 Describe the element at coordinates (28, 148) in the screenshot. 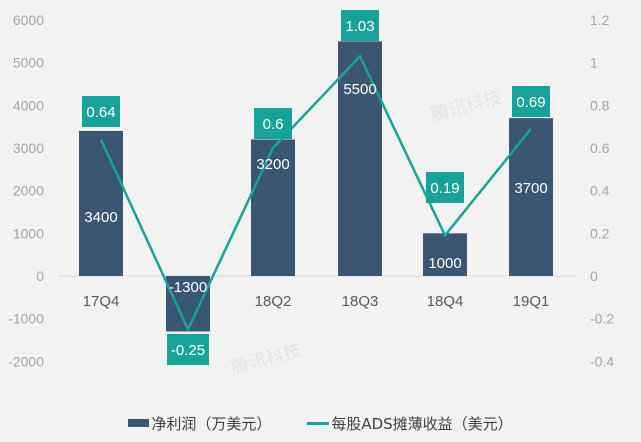

I see `left-axis-tick: 3000` at that location.